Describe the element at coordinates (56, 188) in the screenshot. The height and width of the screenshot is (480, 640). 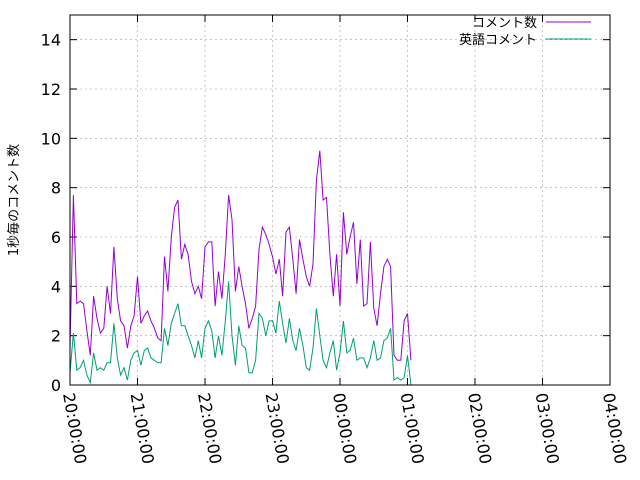
I see `y-tick-label: 8` at that location.